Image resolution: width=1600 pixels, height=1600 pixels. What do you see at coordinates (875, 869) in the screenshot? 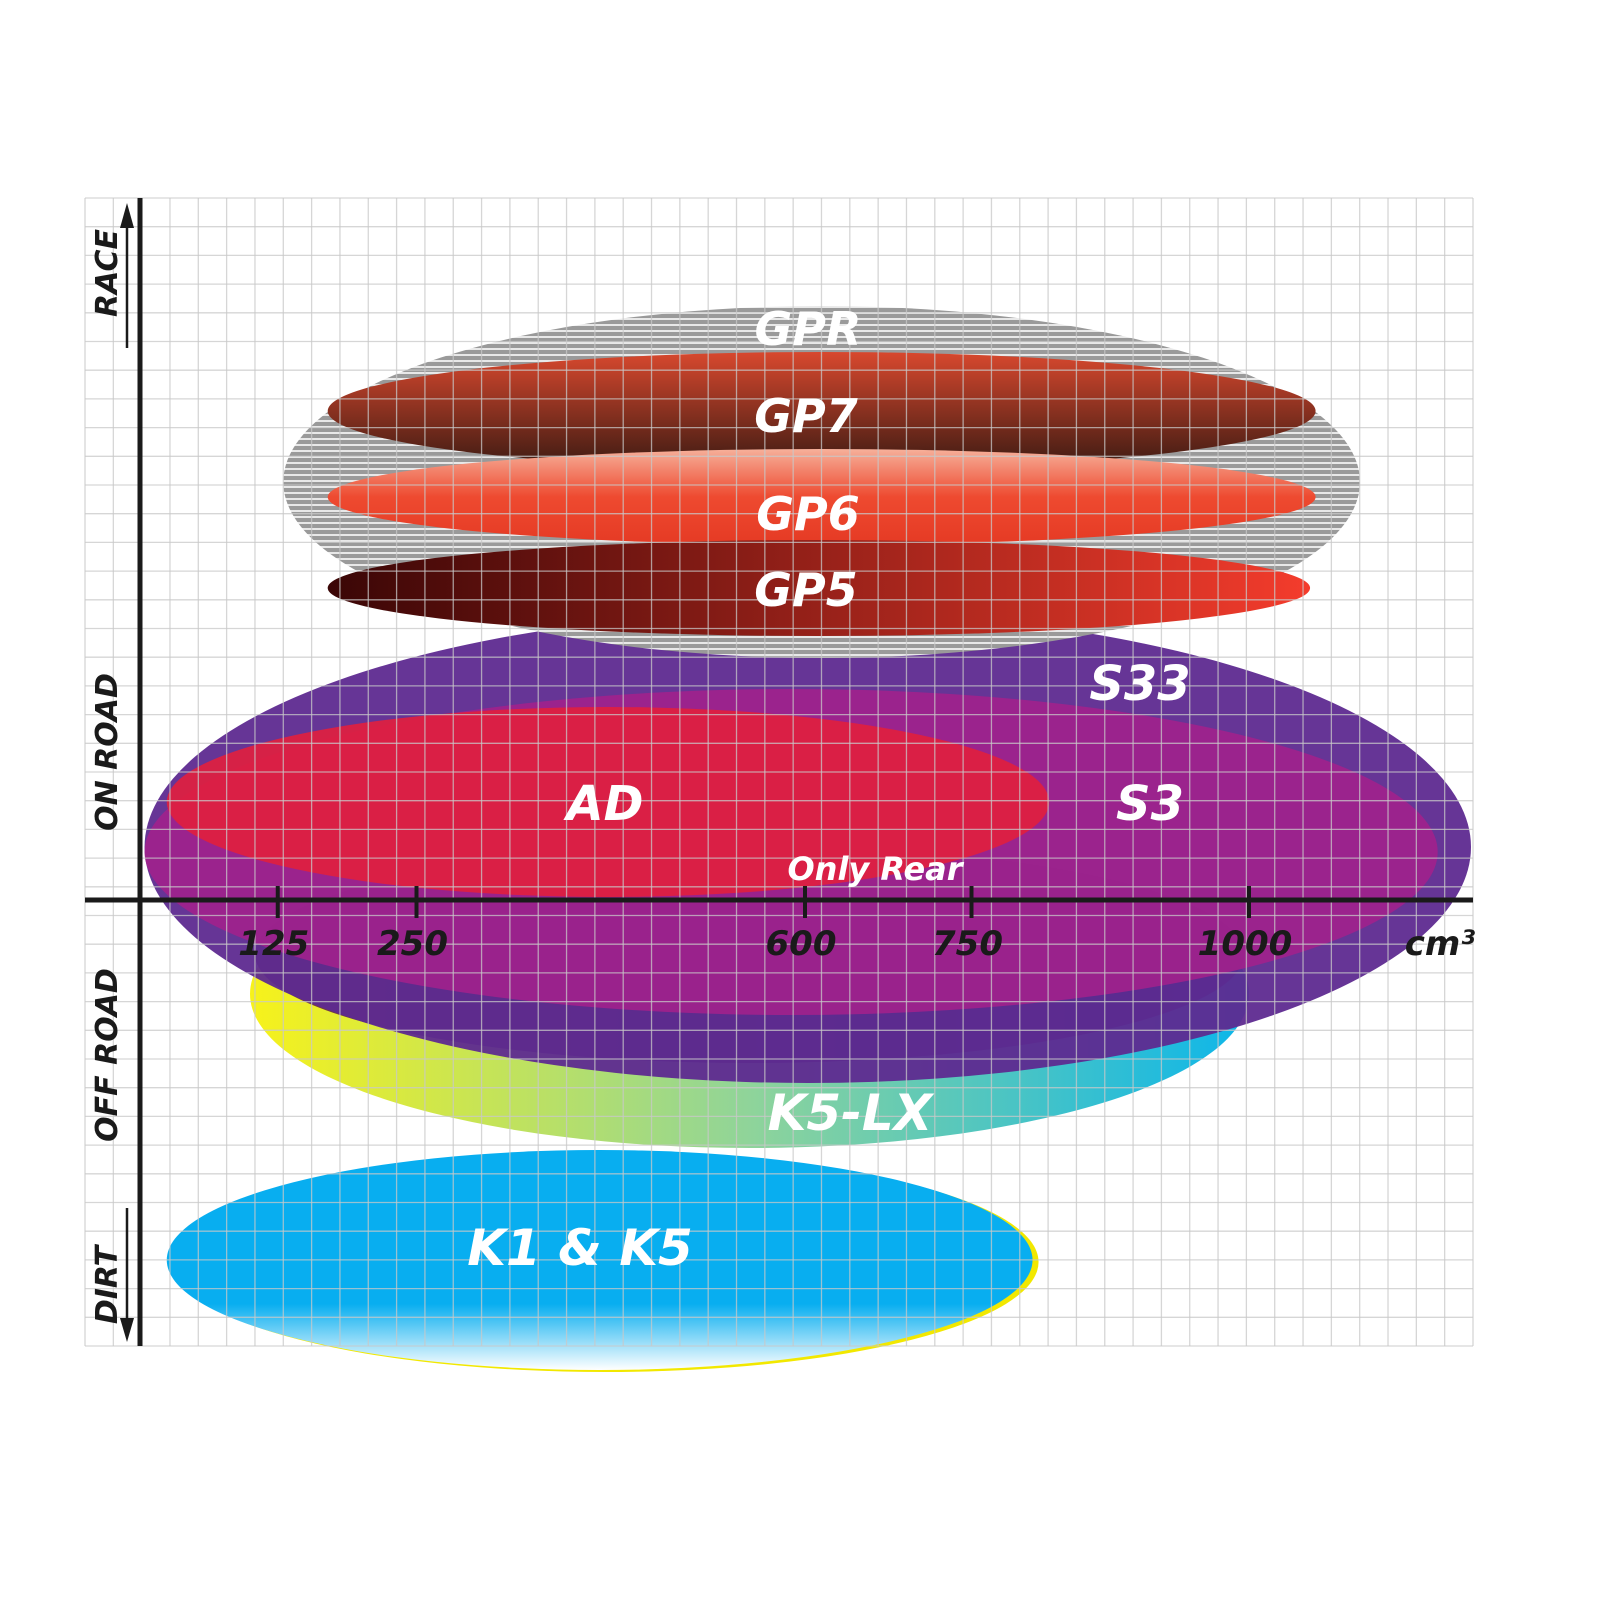
I see `series-note-ad: Only Rear` at bounding box center [875, 869].